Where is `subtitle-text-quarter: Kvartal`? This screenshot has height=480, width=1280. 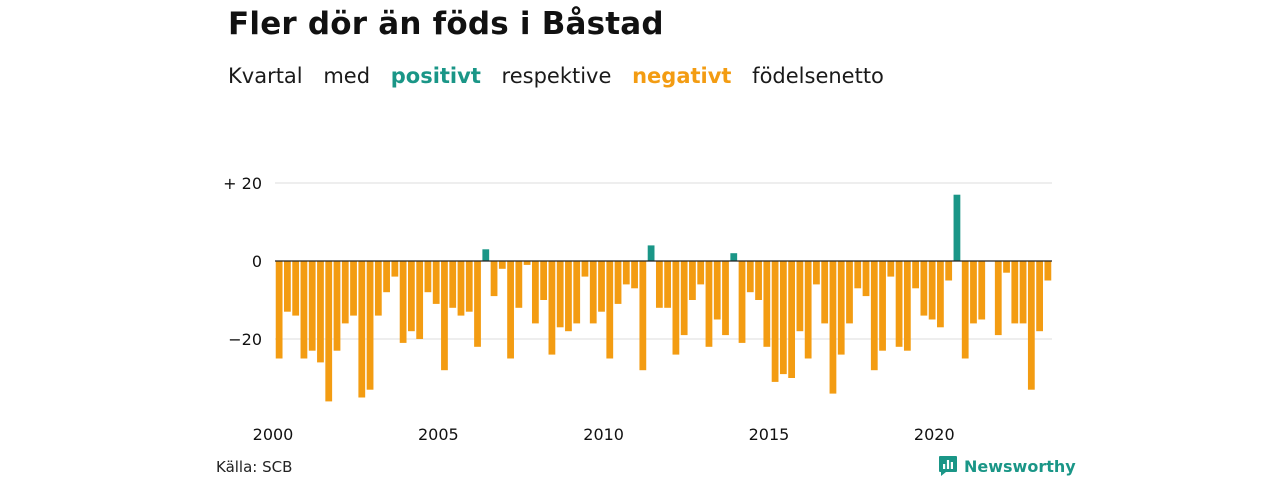
subtitle-text-quarter: Kvartal is located at coordinates (265, 76).